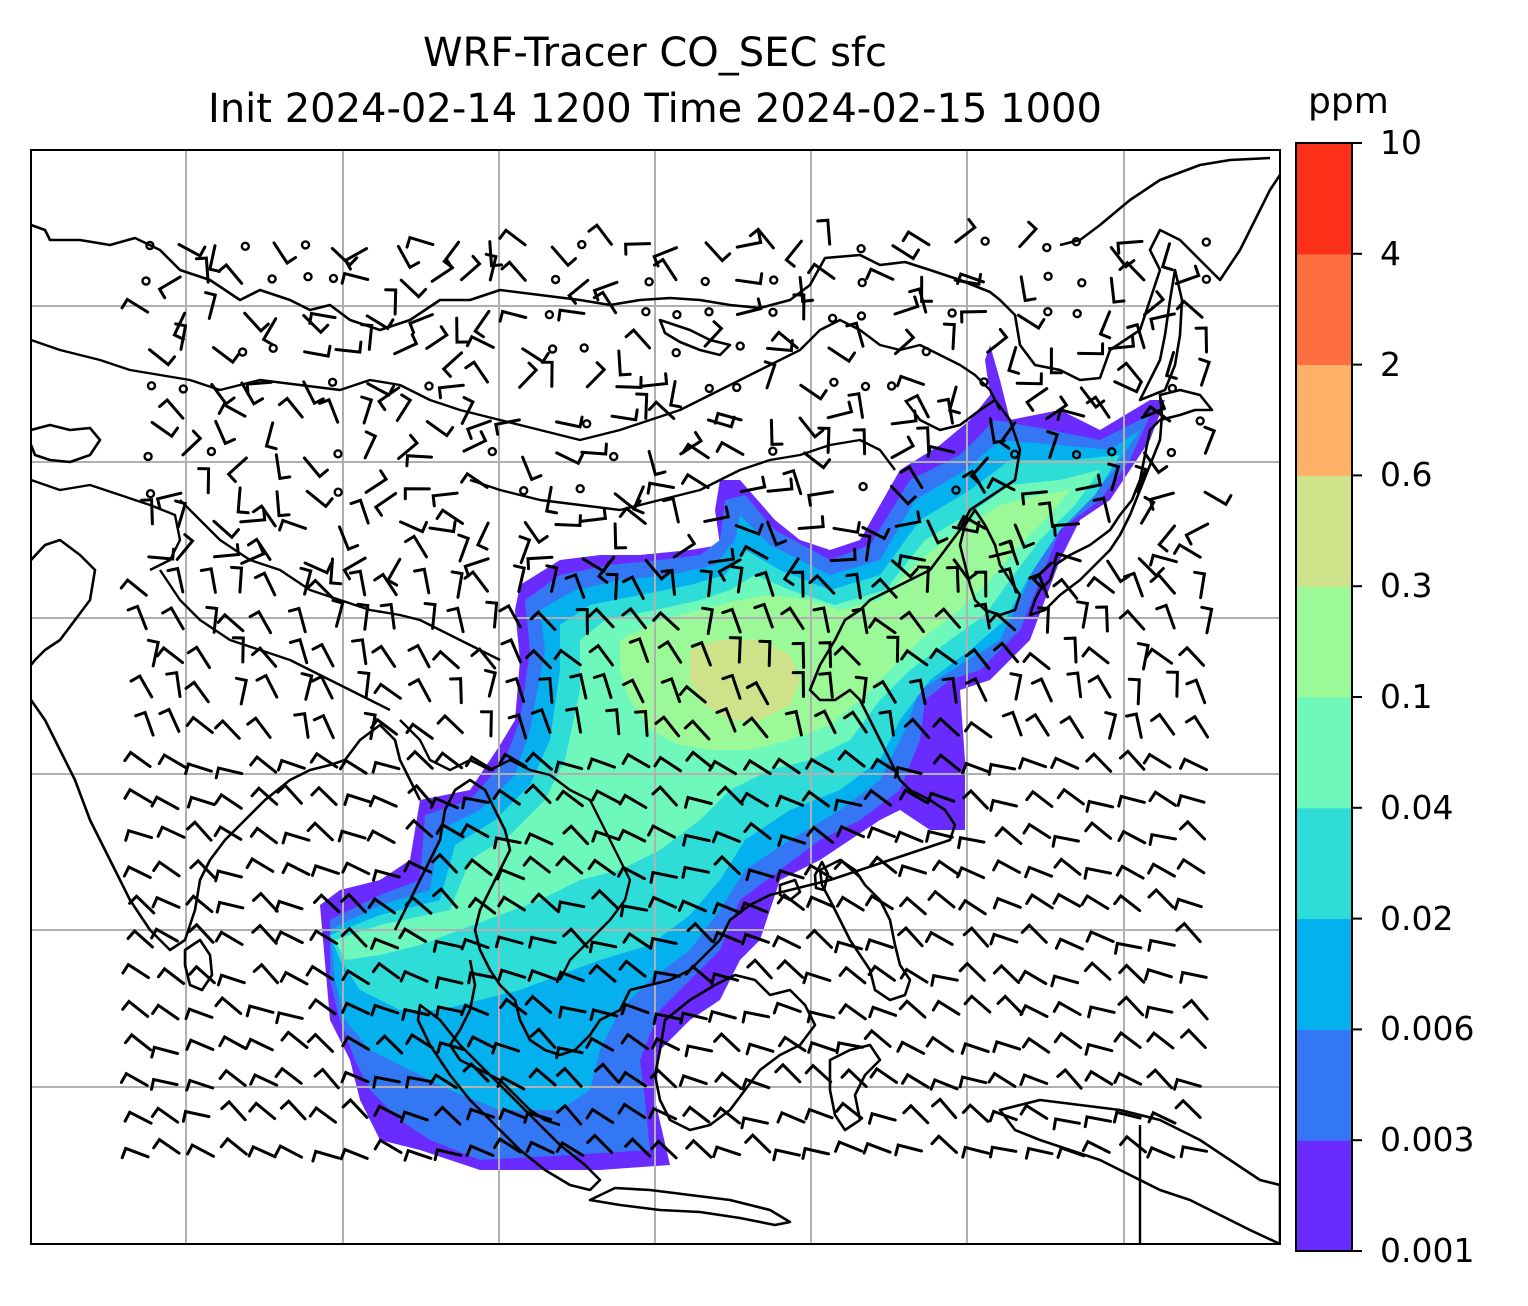 The height and width of the screenshot is (1306, 1528). What do you see at coordinates (1417, 807) in the screenshot?
I see `colorbar-tick-label: 0.04` at bounding box center [1417, 807].